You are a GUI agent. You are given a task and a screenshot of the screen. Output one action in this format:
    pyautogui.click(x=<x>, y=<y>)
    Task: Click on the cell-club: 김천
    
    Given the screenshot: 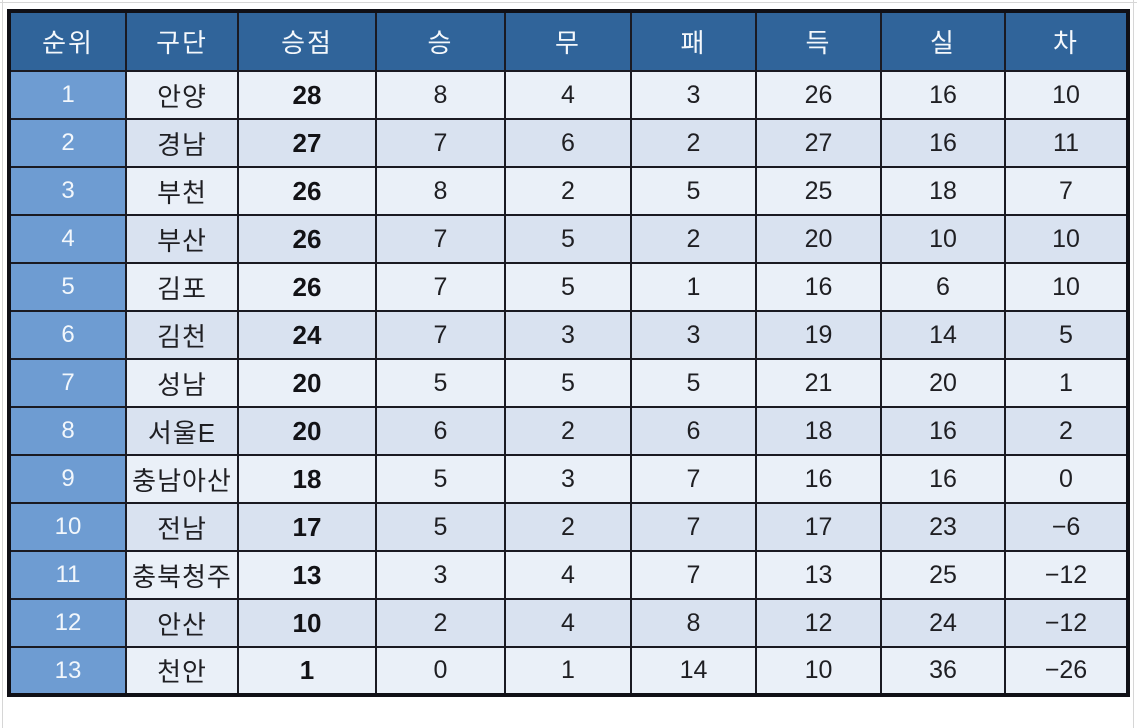 What is the action you would take?
    pyautogui.click(x=182, y=335)
    